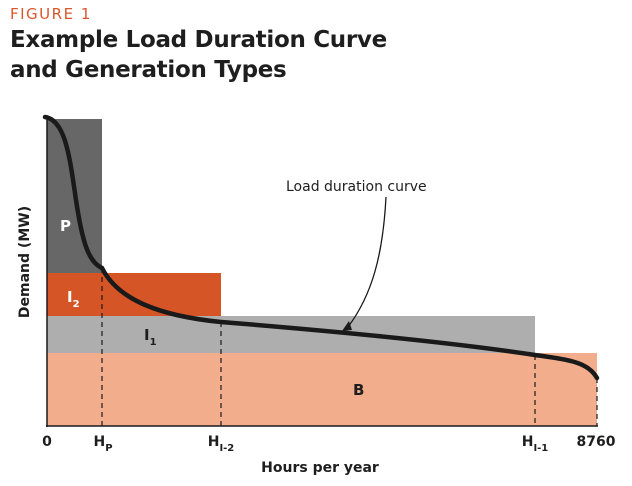 This screenshot has height=486, width=632. Describe the element at coordinates (65, 226) in the screenshot. I see `peaking-label: P` at that location.